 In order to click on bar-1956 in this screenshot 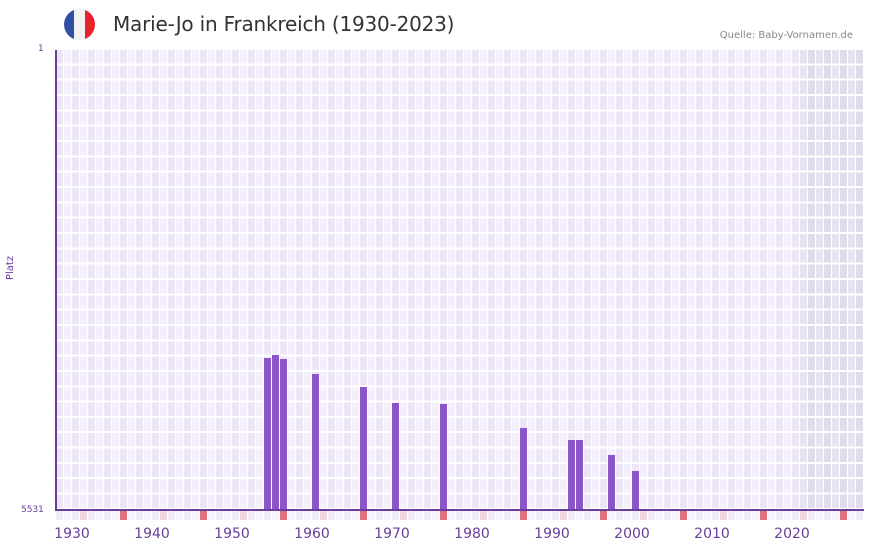, I will do `click(267, 434)`.